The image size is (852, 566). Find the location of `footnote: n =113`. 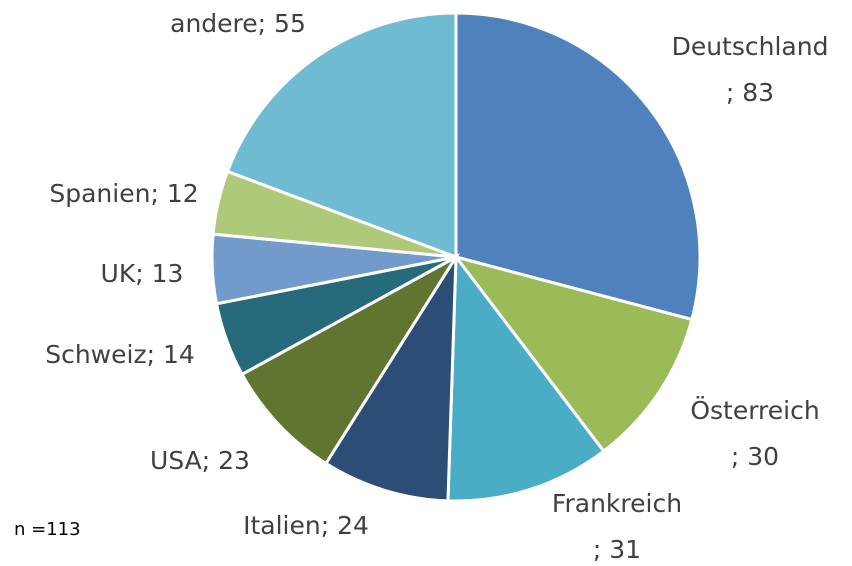

footnote: n =113 is located at coordinates (47, 529).